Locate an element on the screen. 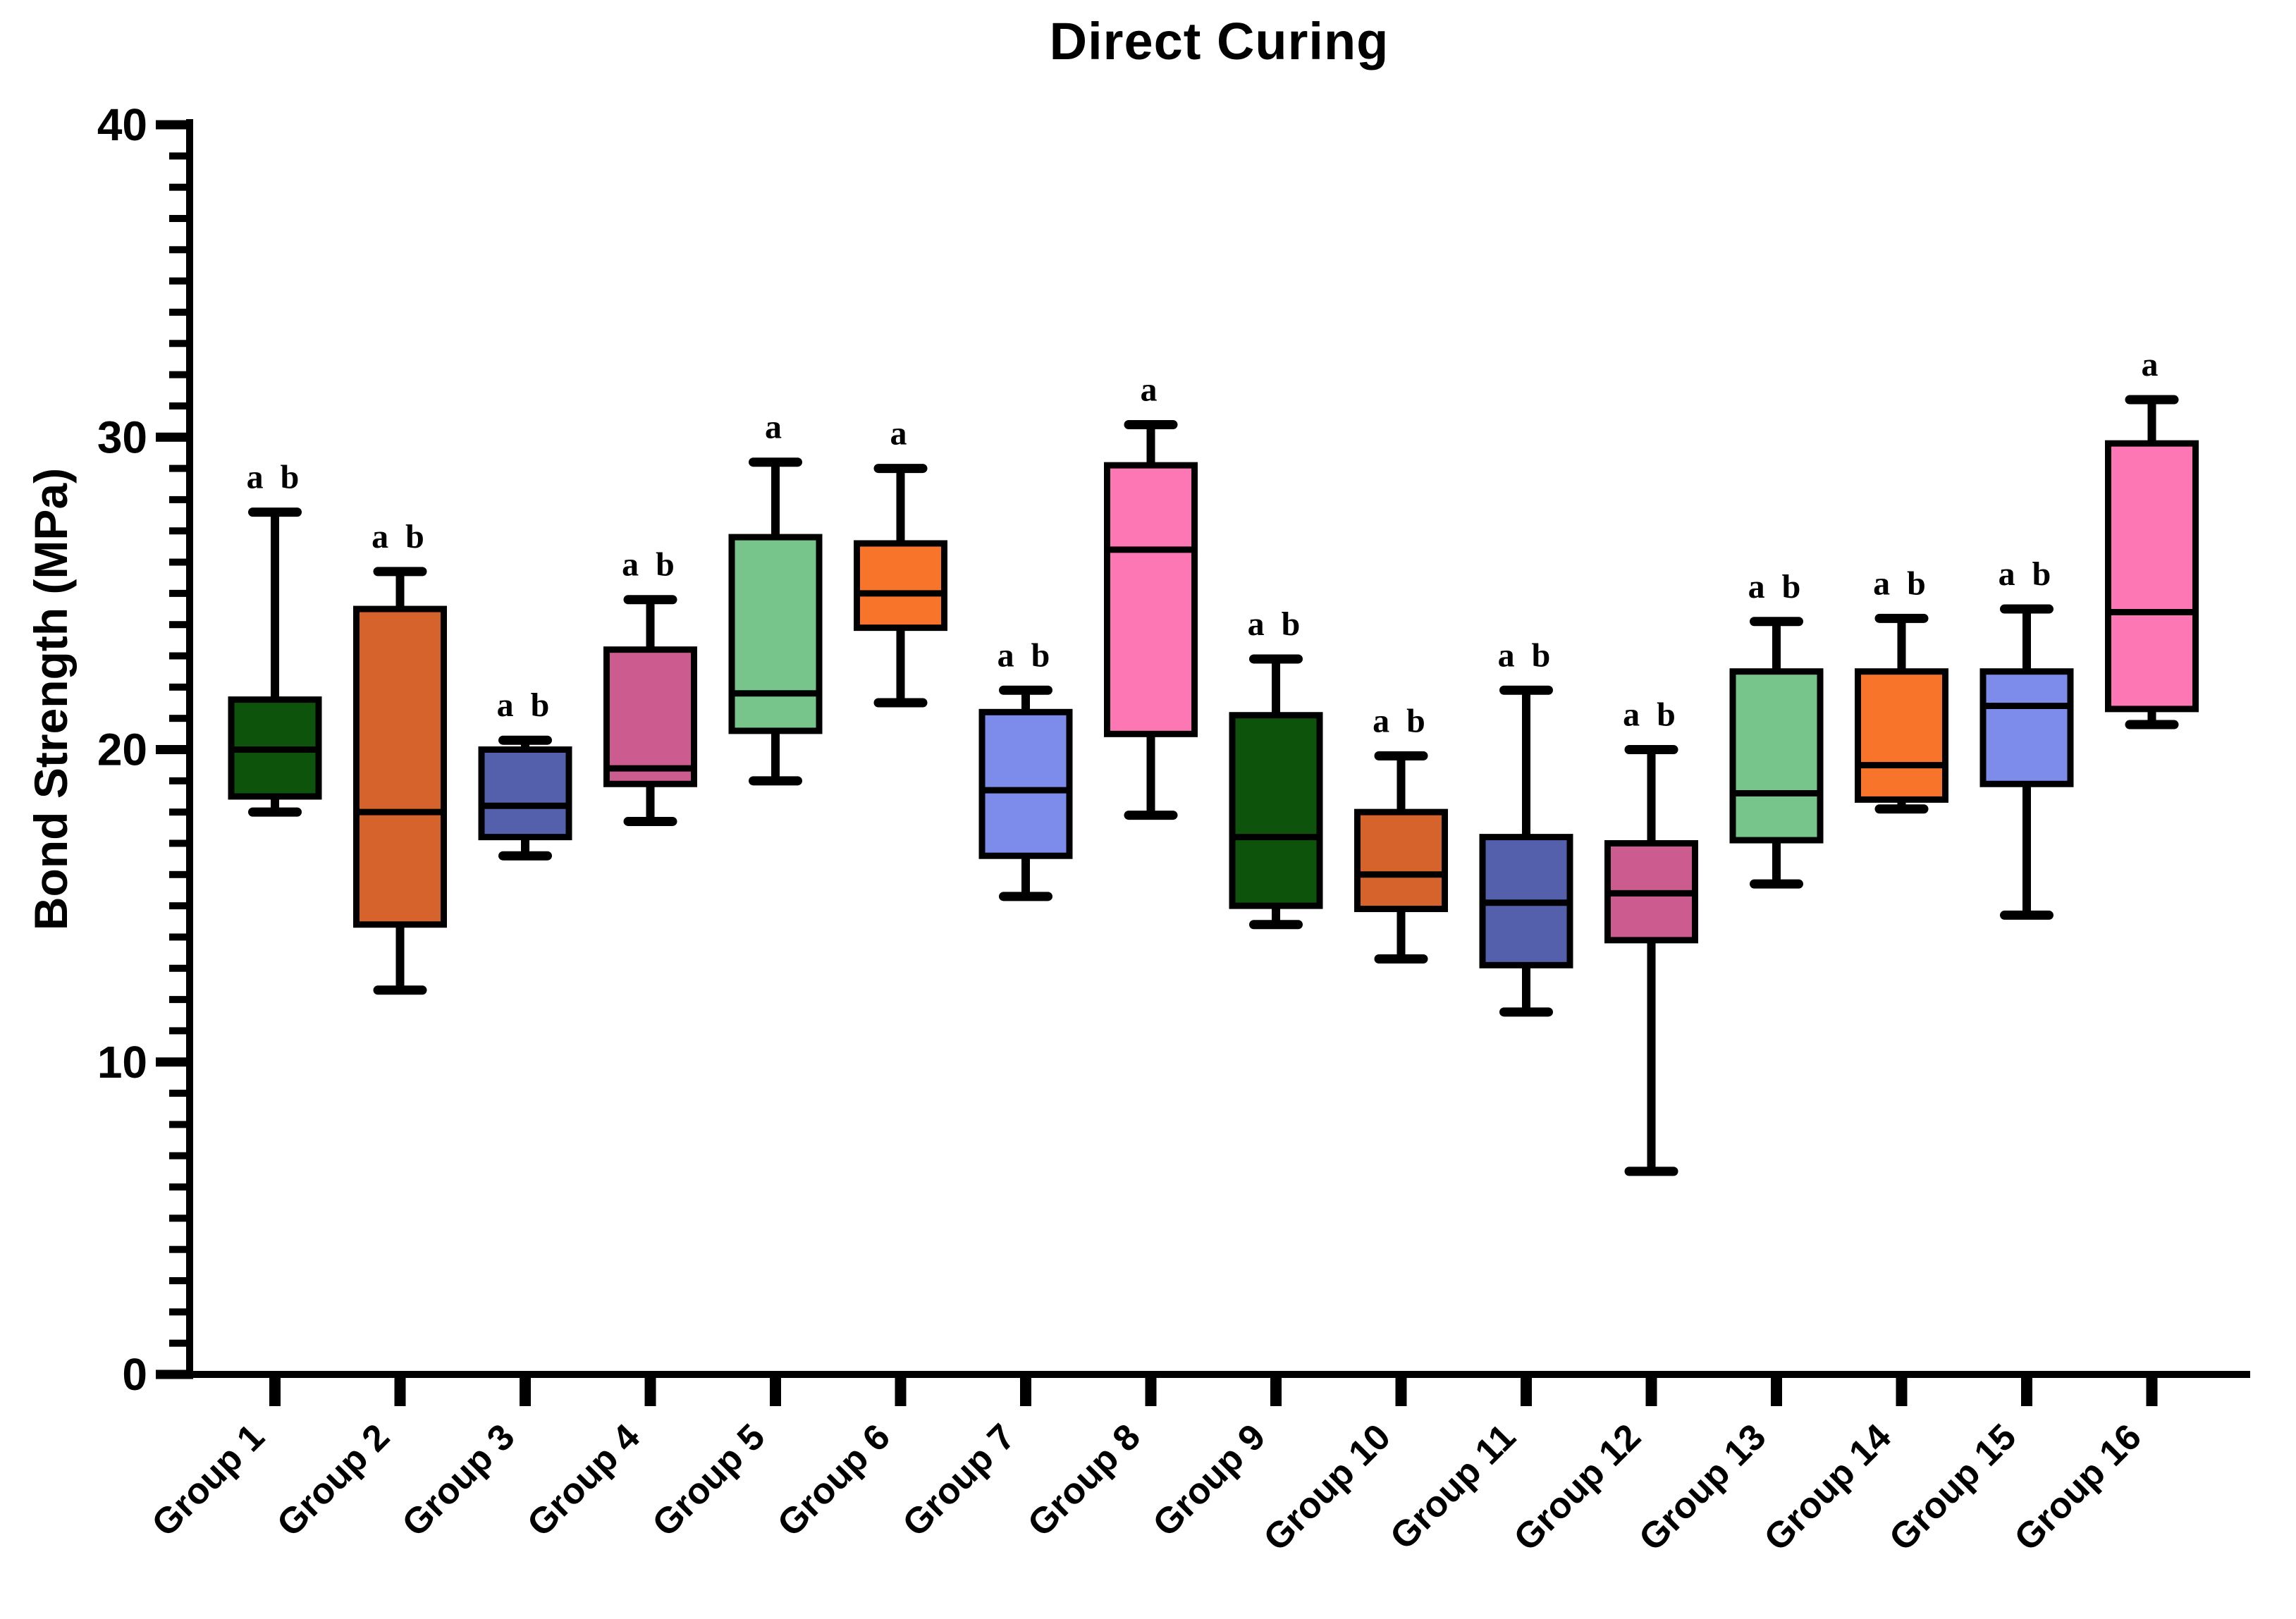  x-tick-label: Group 14 is located at coordinates (1828, 1487).